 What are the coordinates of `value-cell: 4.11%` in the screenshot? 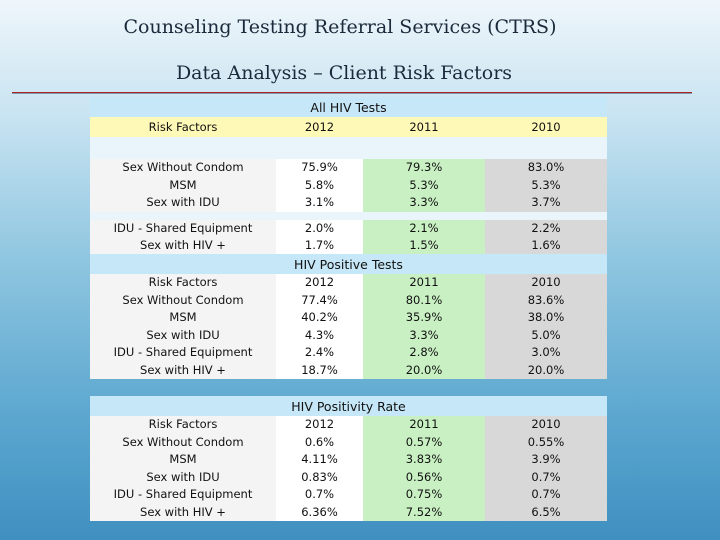 It's located at (319, 459).